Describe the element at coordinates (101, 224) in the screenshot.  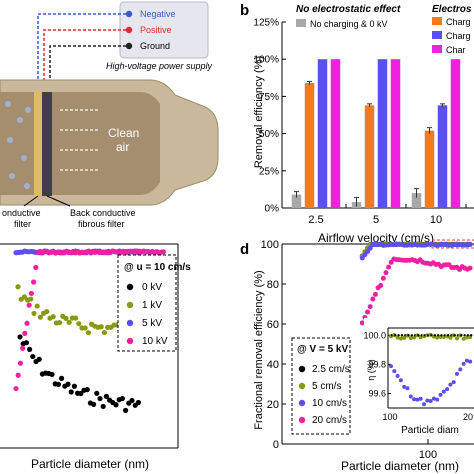
I see `back-filter-label-2: fibrous filter` at that location.